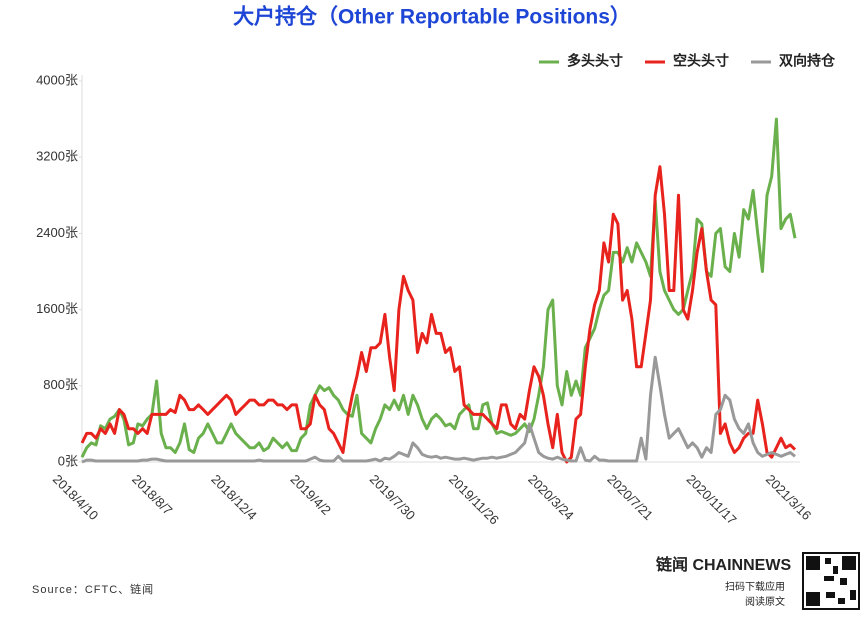 Image resolution: width=868 pixels, height=626 pixels. What do you see at coordinates (595, 61) in the screenshot?
I see `legend-label: 多头头寸` at bounding box center [595, 61].